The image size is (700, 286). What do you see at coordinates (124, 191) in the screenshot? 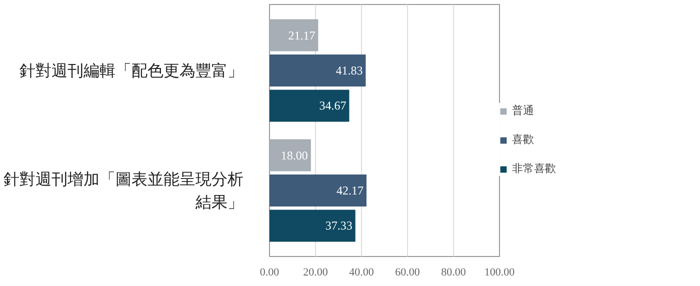
I see `y-tick-label: 針對週刊增加「圖表並能呈現分析結果」` at bounding box center [124, 191].